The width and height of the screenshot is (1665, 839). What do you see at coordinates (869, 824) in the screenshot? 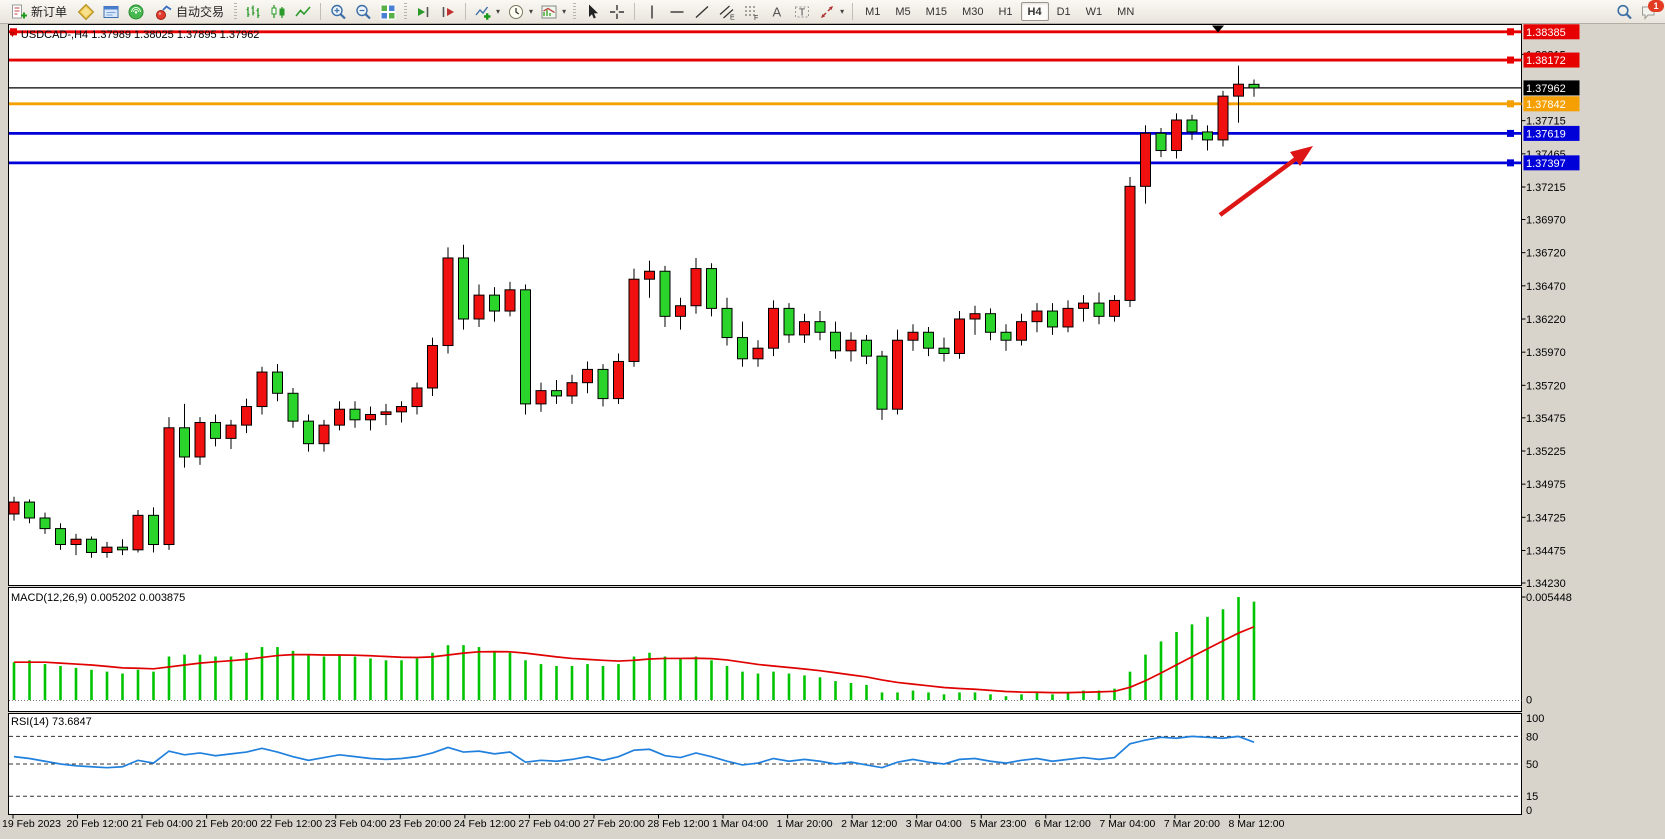
I see `time-label: 2 Mar 12:00` at bounding box center [869, 824].